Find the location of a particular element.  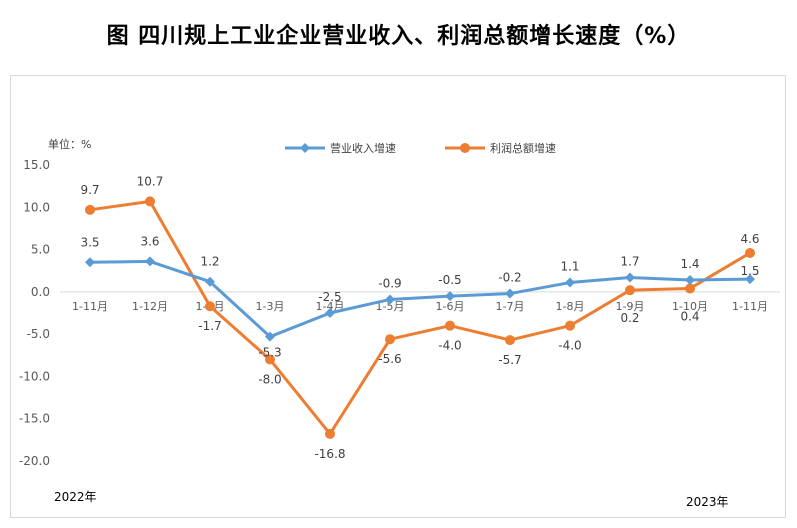

y-tick-label: -10.0 is located at coordinates (34, 376).